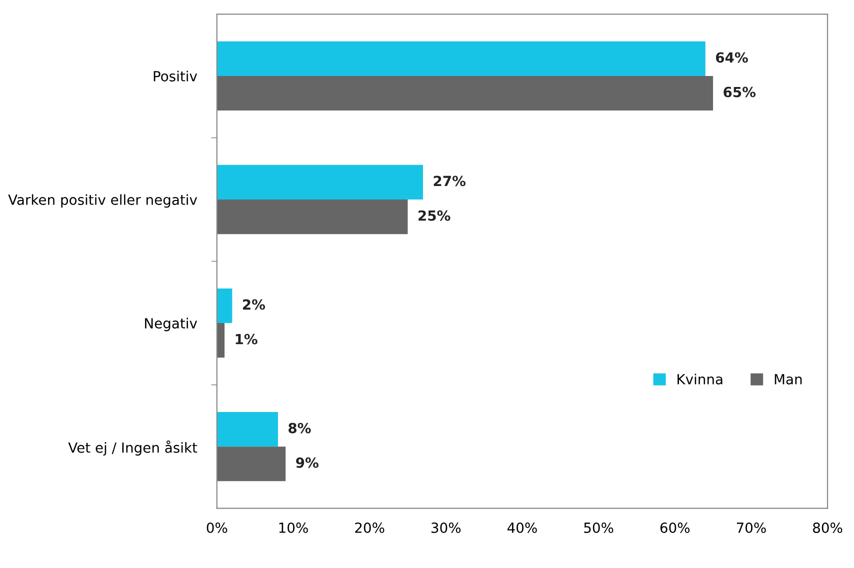 Image resolution: width=854 pixels, height=568 pixels. I want to click on data-label: 1%, so click(247, 339).